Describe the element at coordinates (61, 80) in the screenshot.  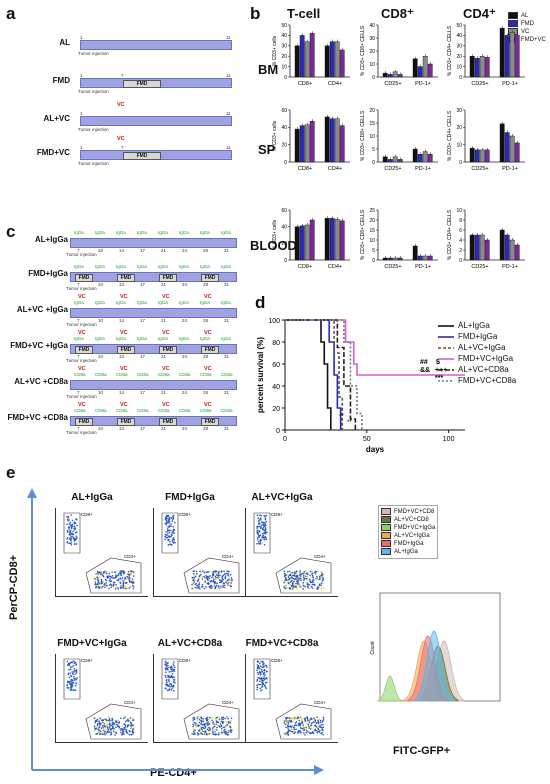
I see `timeline-label: FMD` at that location.